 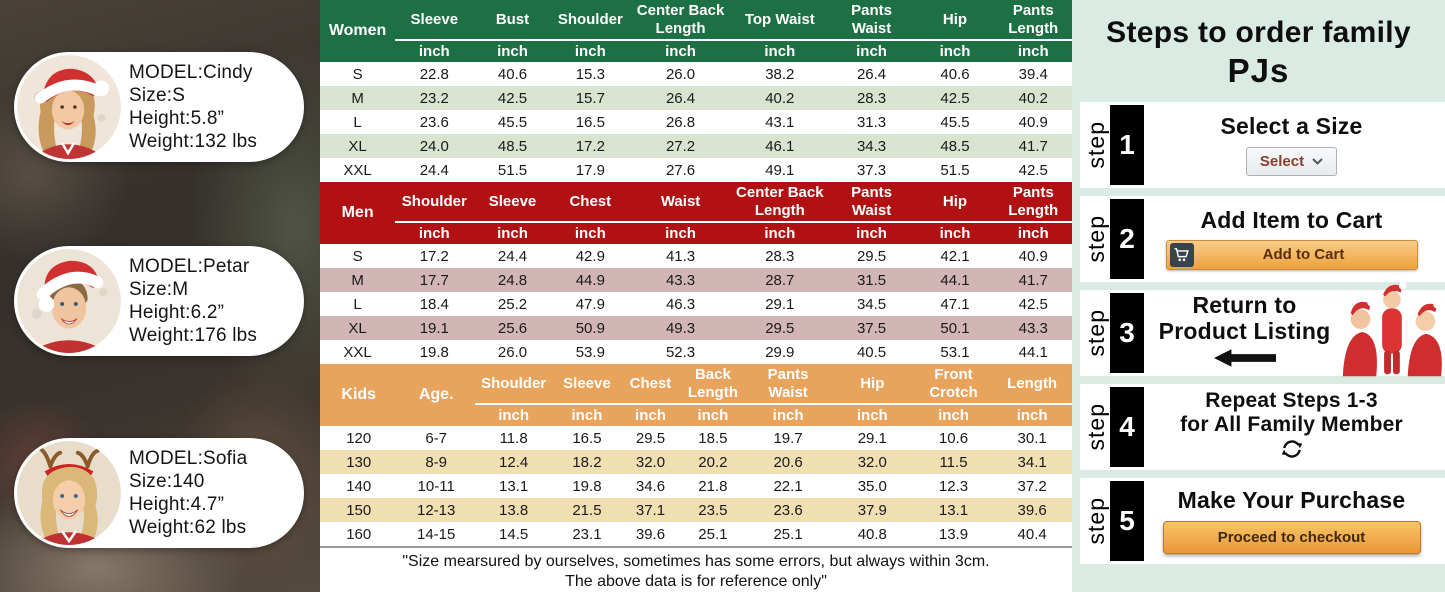 What do you see at coordinates (193, 336) in the screenshot?
I see `model-weight: Weight:176 lbs` at bounding box center [193, 336].